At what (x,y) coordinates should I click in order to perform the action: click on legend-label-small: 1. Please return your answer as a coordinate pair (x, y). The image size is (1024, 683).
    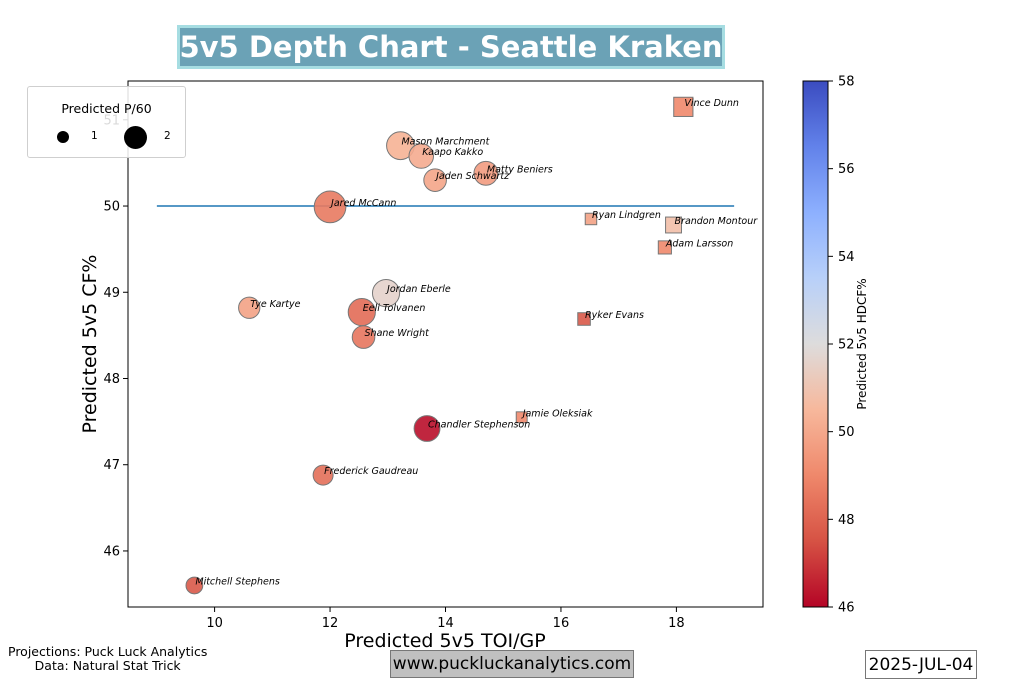
    Looking at the image, I should click on (94, 136).